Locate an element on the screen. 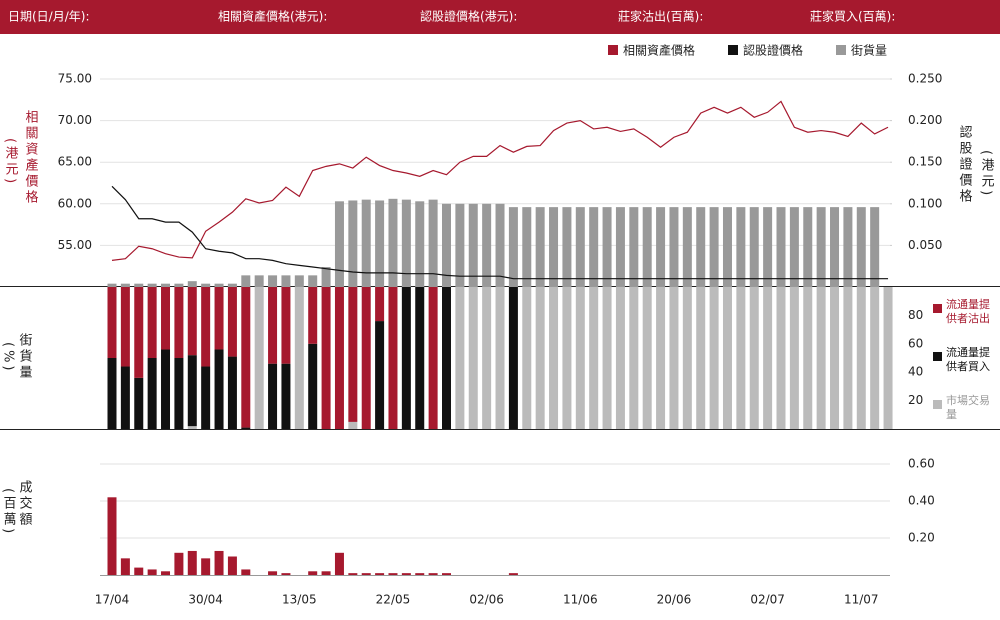  y-tick-label: 75.00 is located at coordinates (75, 79).